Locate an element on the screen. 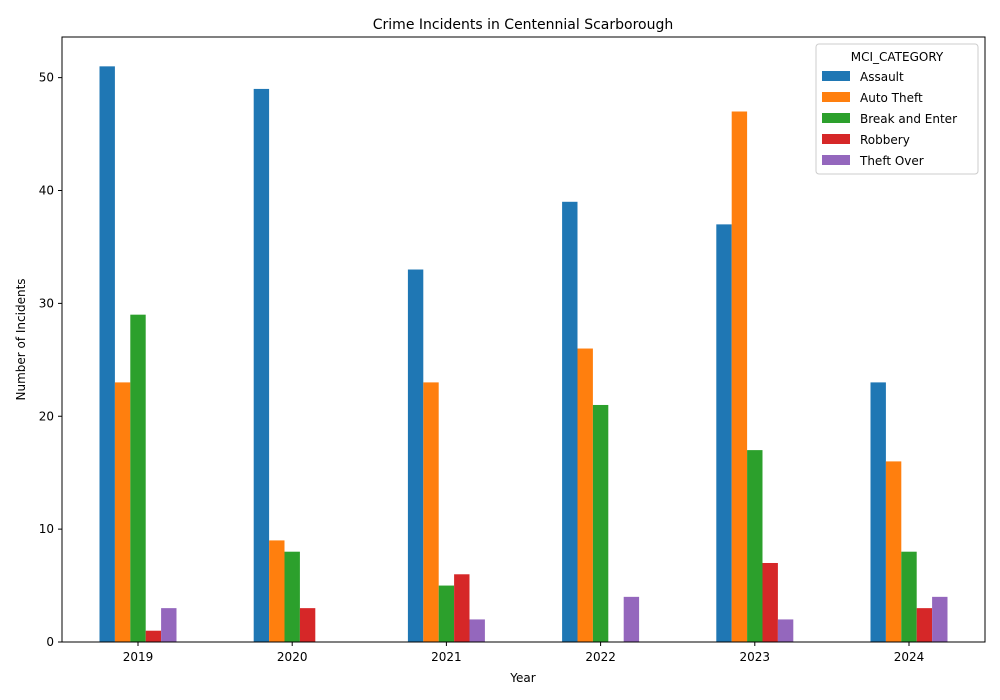 The height and width of the screenshot is (700, 1000). y-tick-label: 10 is located at coordinates (46, 529).